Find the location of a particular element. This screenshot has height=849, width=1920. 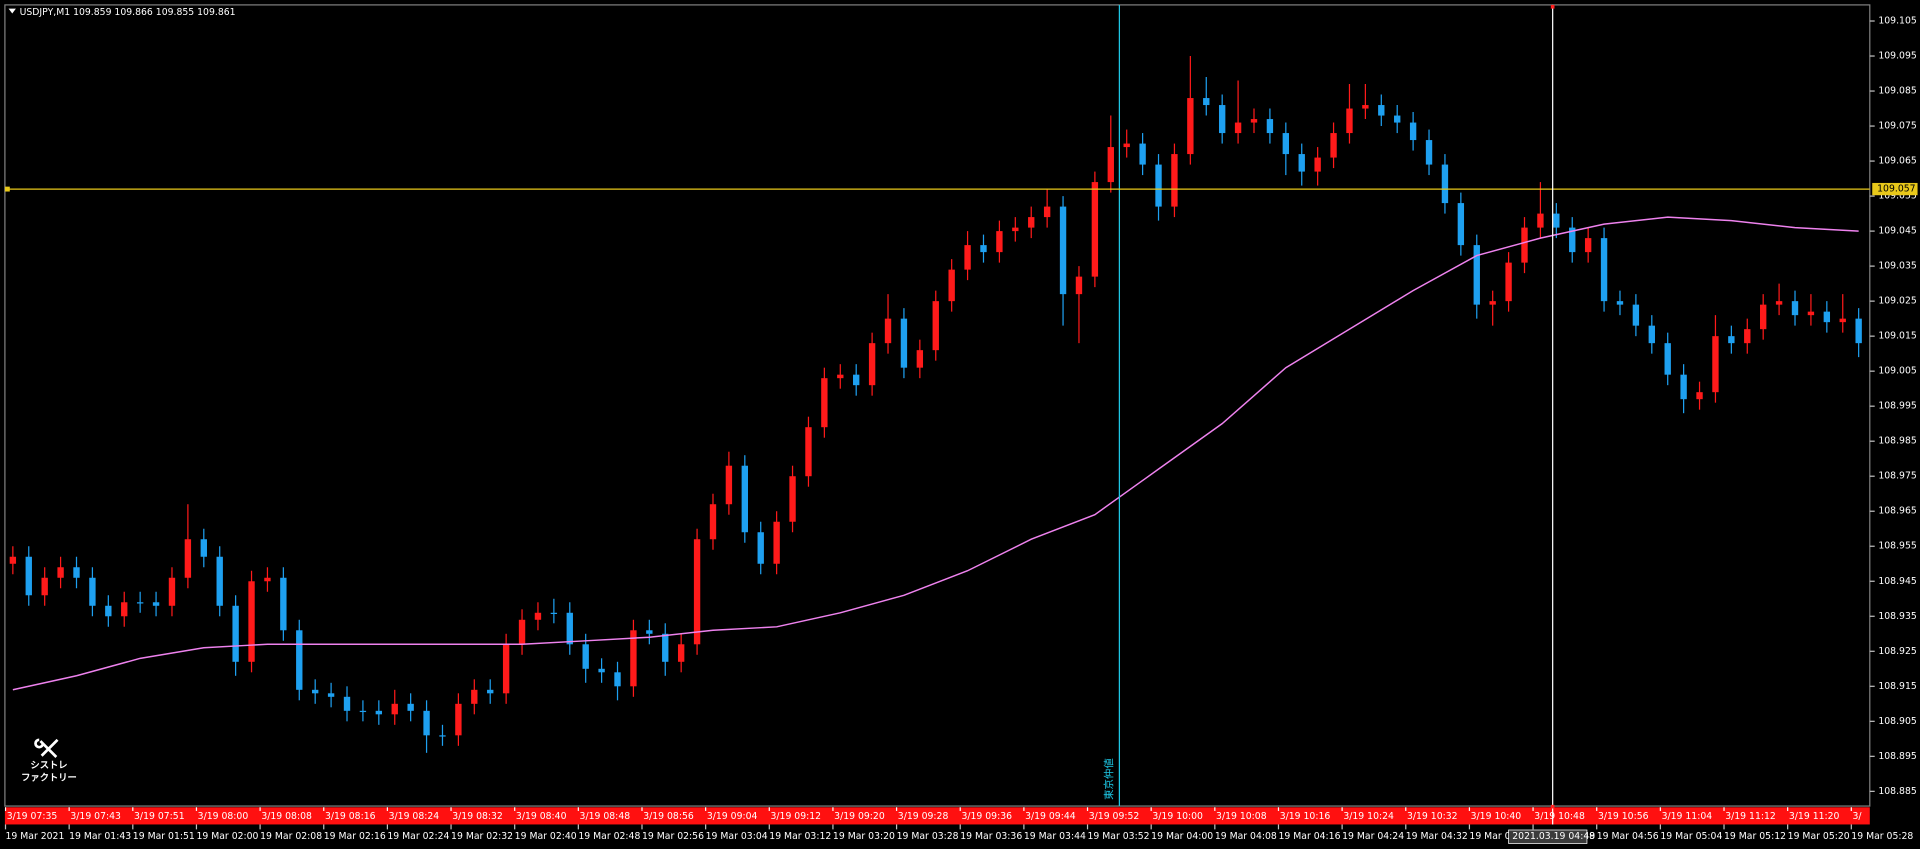

y-tick-label: 109.085 is located at coordinates (1897, 91).